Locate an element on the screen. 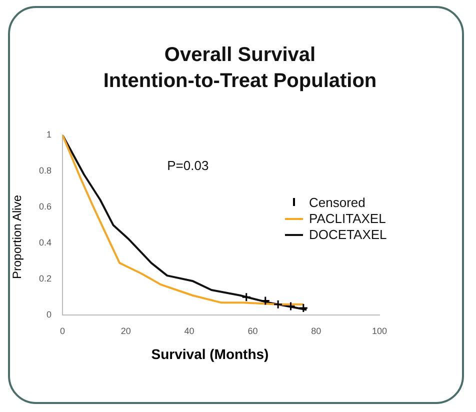 The height and width of the screenshot is (412, 476). legend-label: Censored is located at coordinates (337, 203).